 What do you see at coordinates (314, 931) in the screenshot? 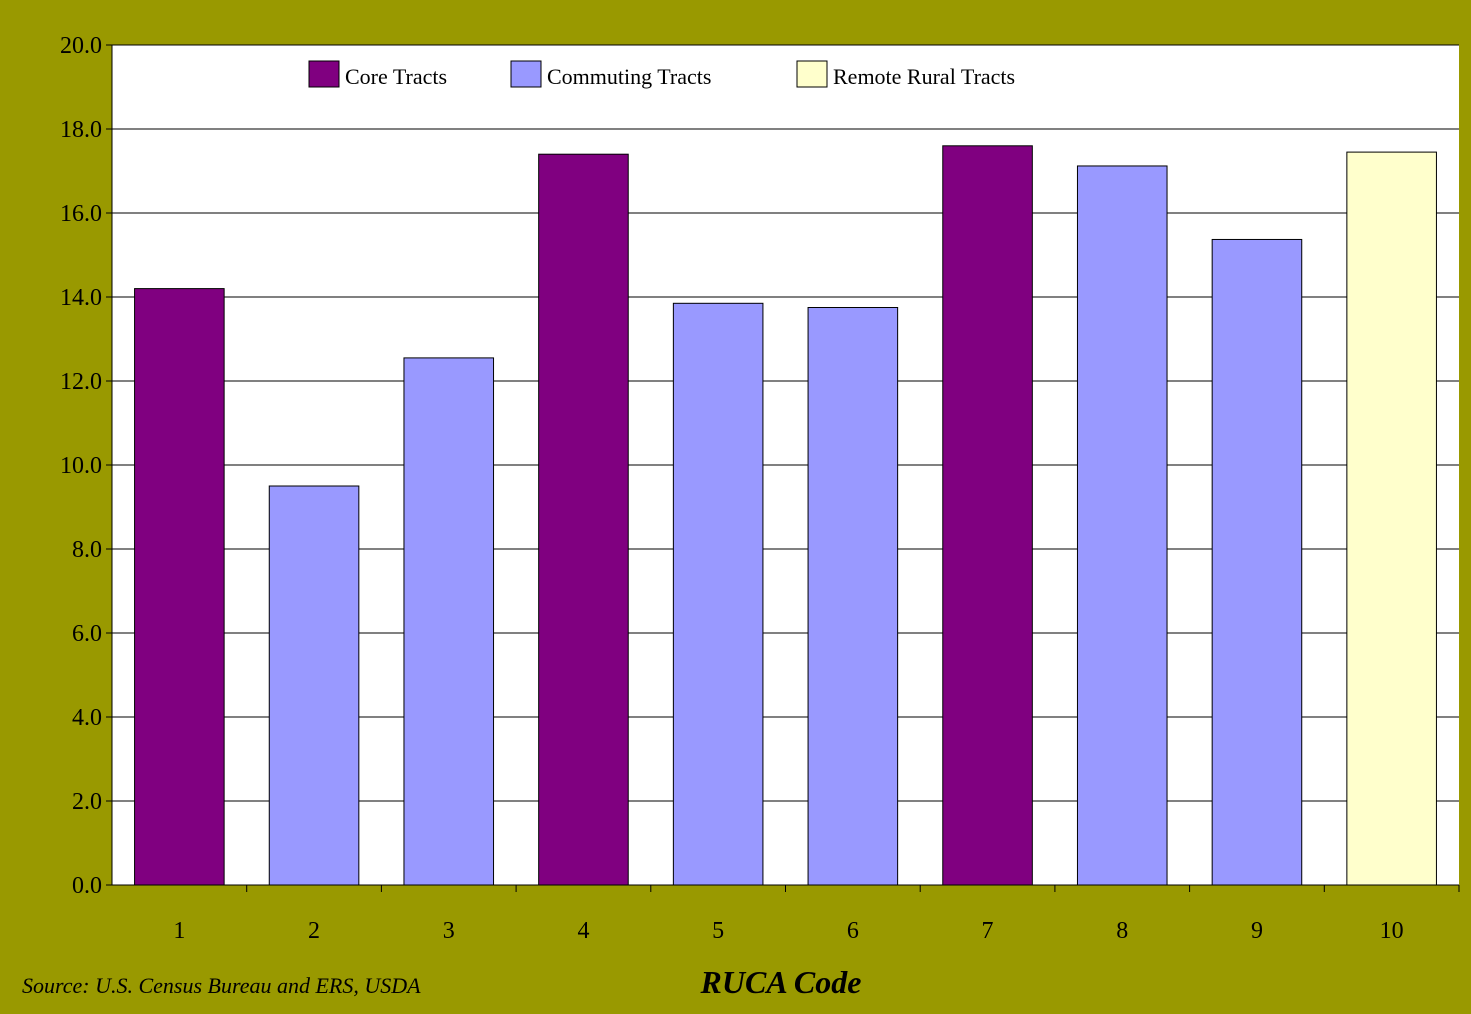
I see `x-tick-label: 2` at bounding box center [314, 931].